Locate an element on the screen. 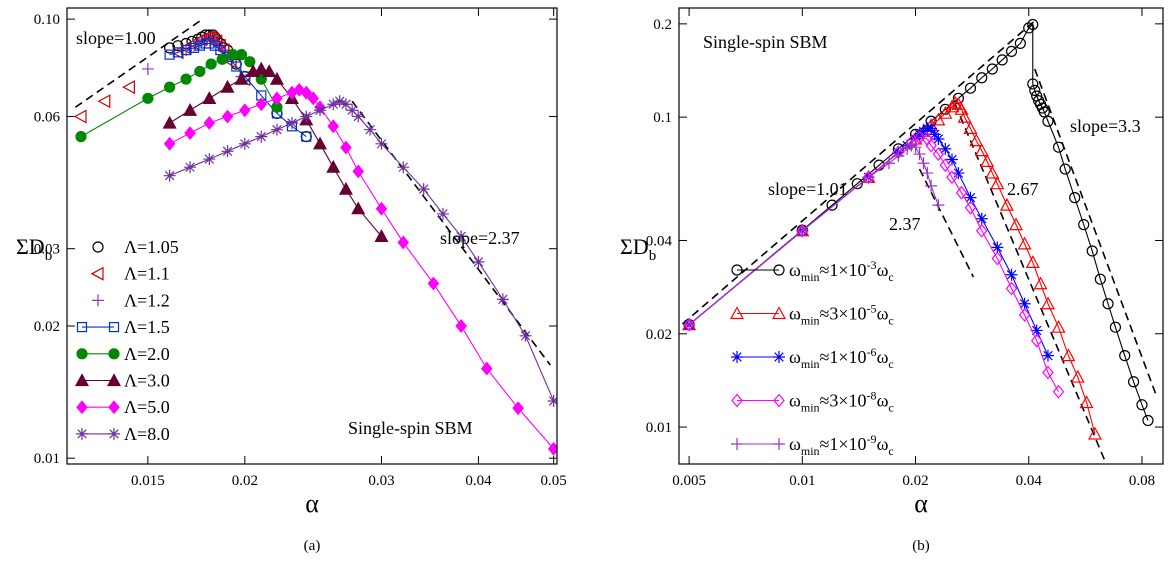 The image size is (1174, 570). y-tick-label: 0.10 is located at coordinates (47, 20).